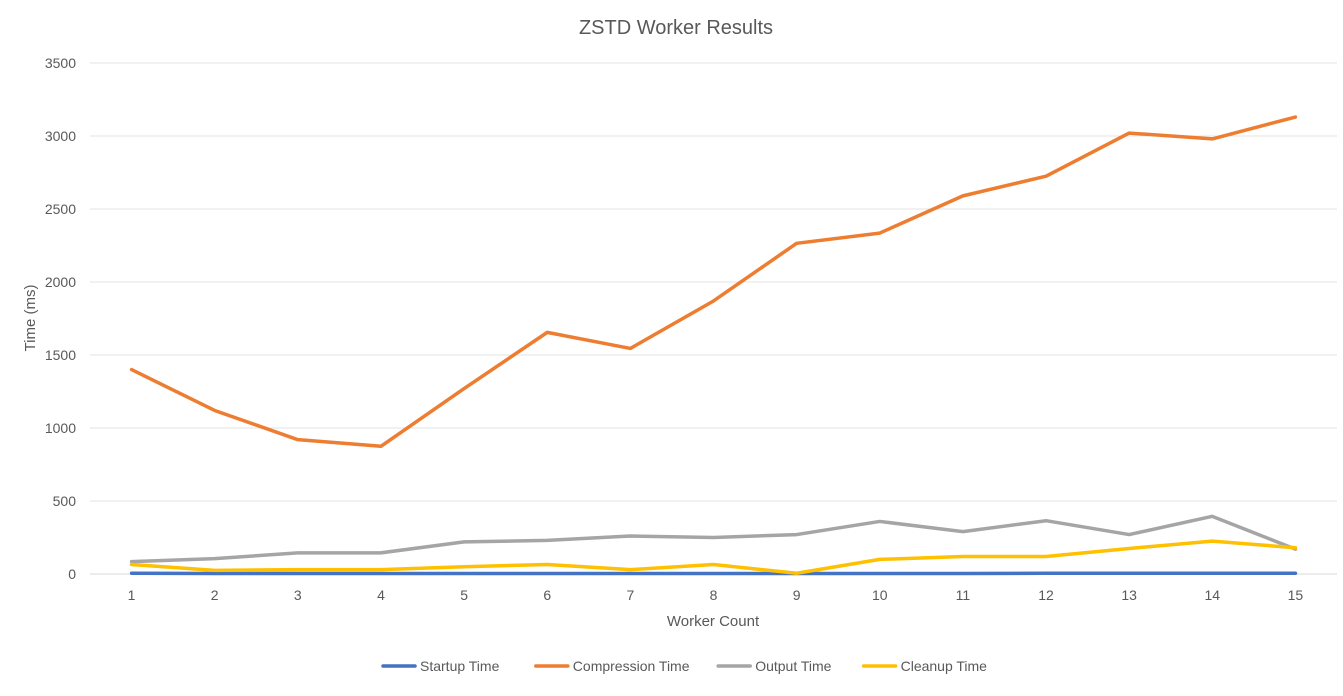 The height and width of the screenshot is (696, 1343). Describe the element at coordinates (944, 666) in the screenshot. I see `legend-label: Cleanup Time` at that location.